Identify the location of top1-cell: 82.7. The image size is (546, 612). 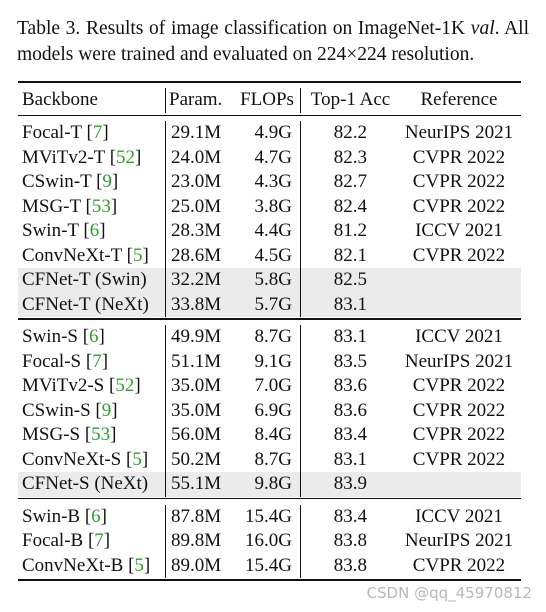
(350, 181).